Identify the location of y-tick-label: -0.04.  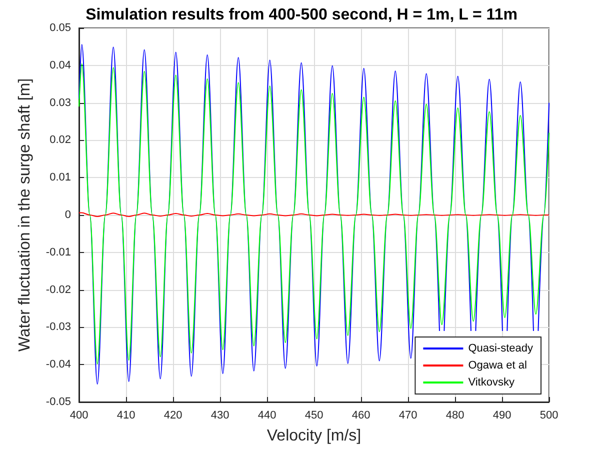
(58, 364).